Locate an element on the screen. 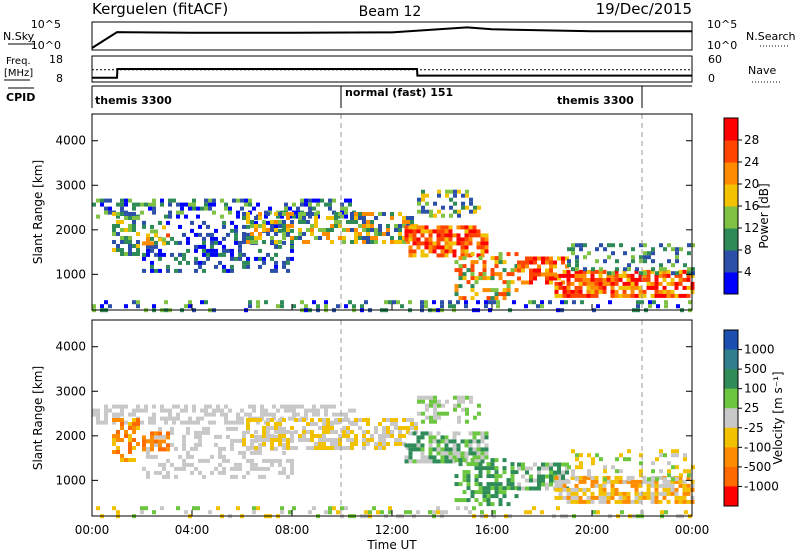 The width and height of the screenshot is (800, 554). colorbar-segment is located at coordinates (731, 239).